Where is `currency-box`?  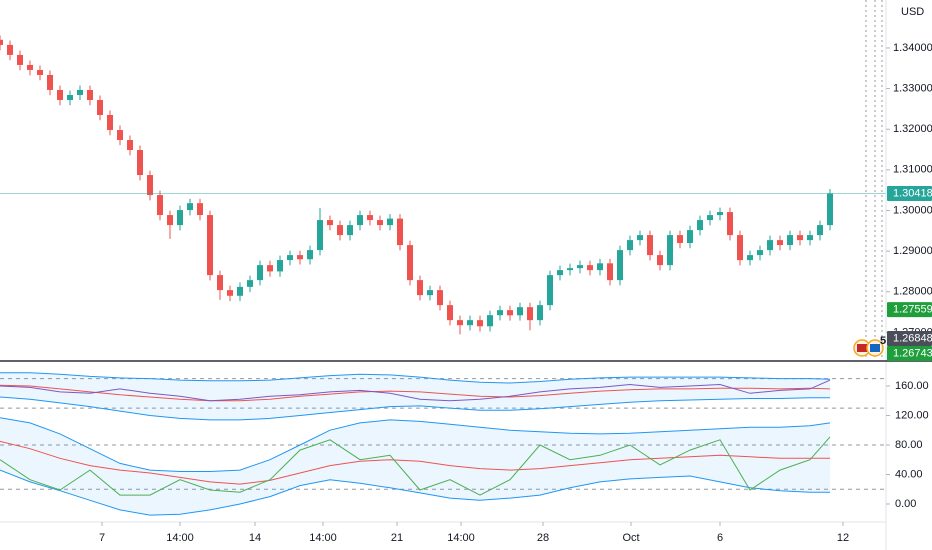
currency-box is located at coordinates (911, 12).